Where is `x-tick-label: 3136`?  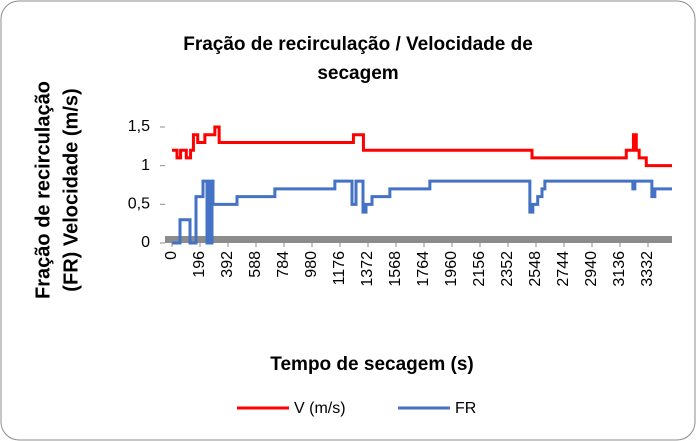
x-tick-label: 3136 is located at coordinates (619, 269).